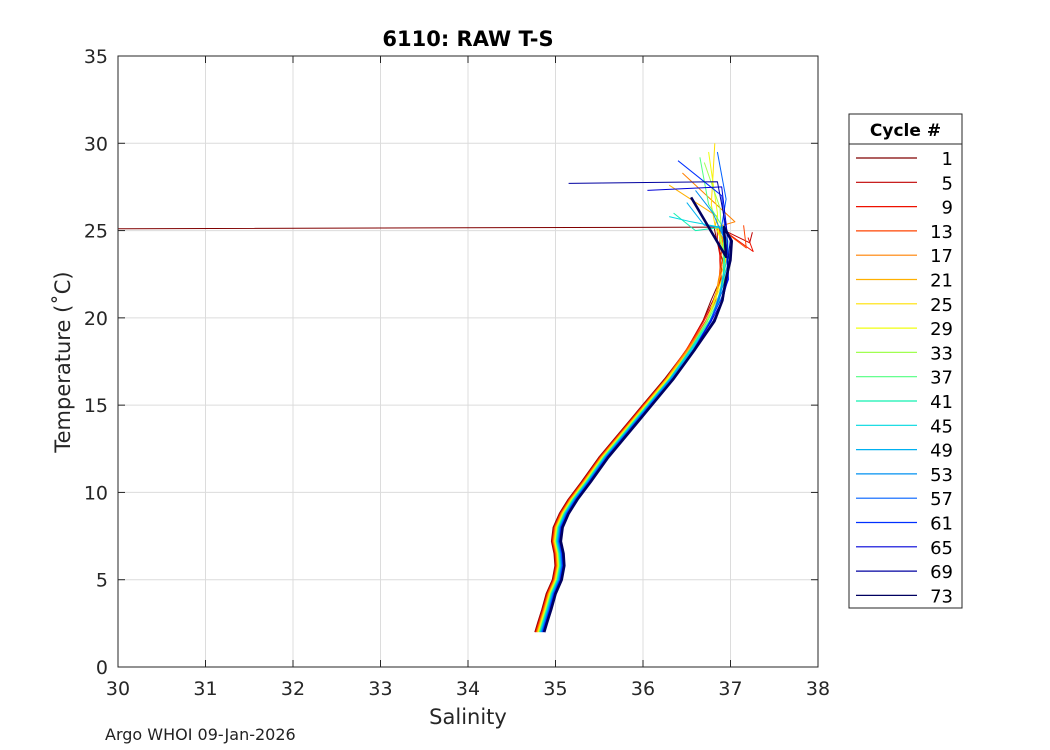 Image resolution: width=1050 pixels, height=750 pixels. Describe the element at coordinates (102, 668) in the screenshot. I see `y-tick-label: 0` at that location.